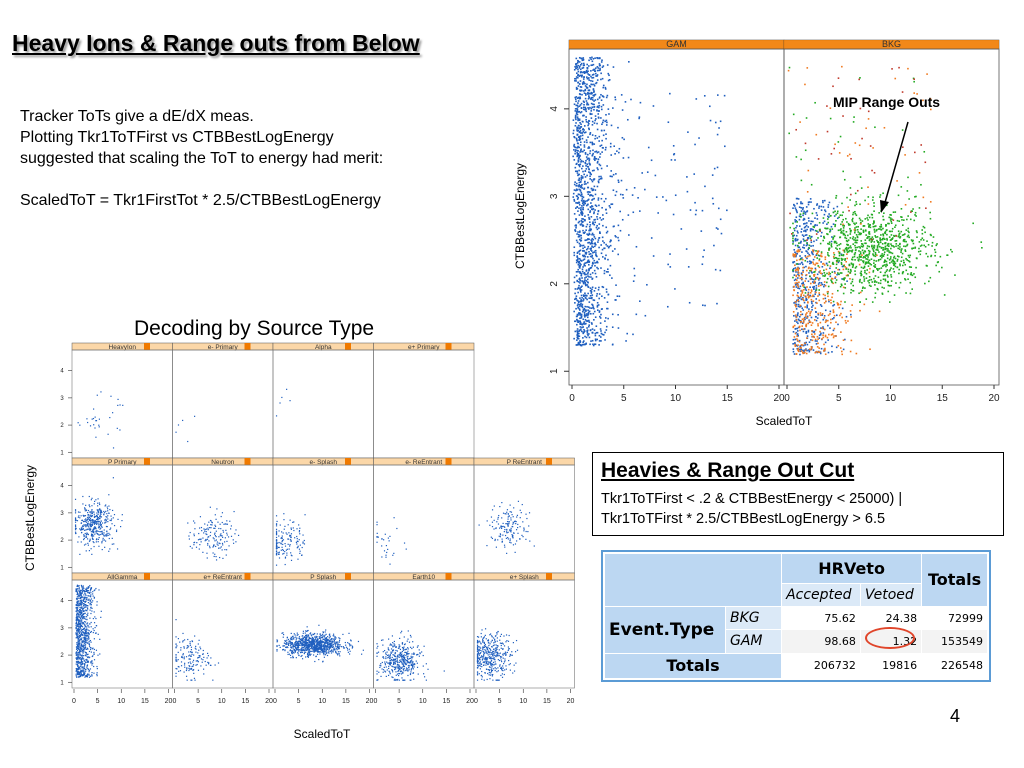 Image resolution: width=1024 pixels, height=768 pixels. I want to click on x-tick-label: 10, so click(676, 398).